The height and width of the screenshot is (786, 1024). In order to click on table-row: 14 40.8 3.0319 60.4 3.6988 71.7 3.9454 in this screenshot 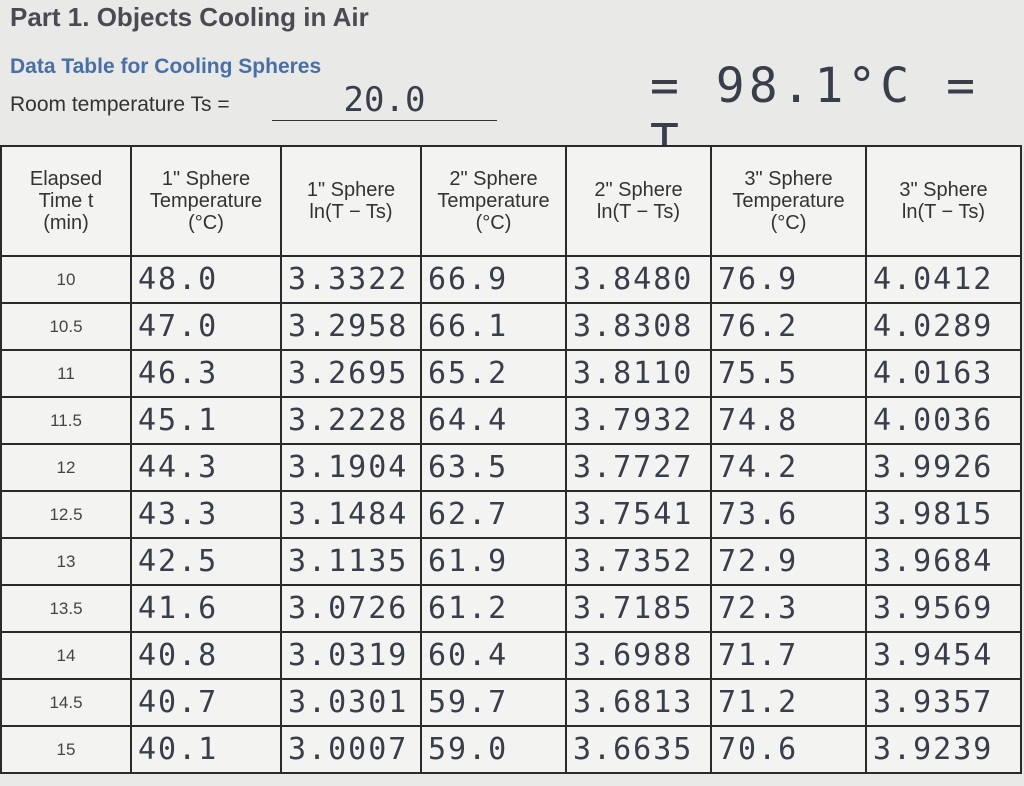, I will do `click(511, 655)`.